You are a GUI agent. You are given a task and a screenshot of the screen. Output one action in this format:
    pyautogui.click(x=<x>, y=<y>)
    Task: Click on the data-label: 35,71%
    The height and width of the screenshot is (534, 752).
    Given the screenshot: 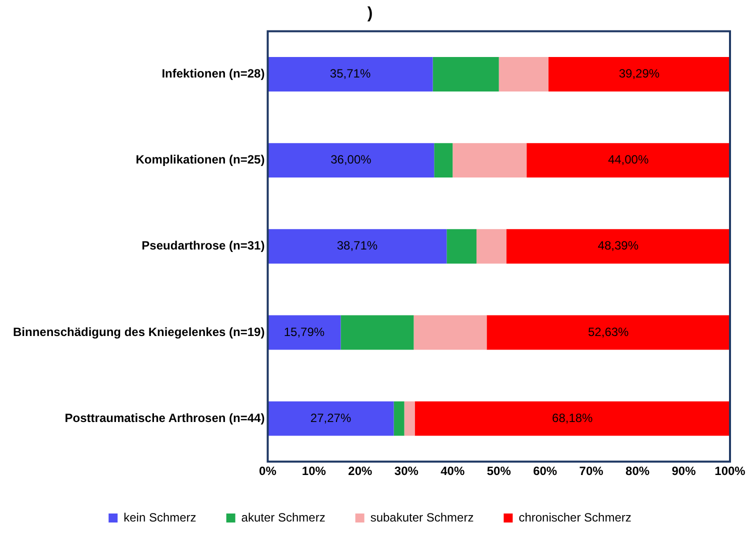 What is the action you would take?
    pyautogui.click(x=350, y=73)
    